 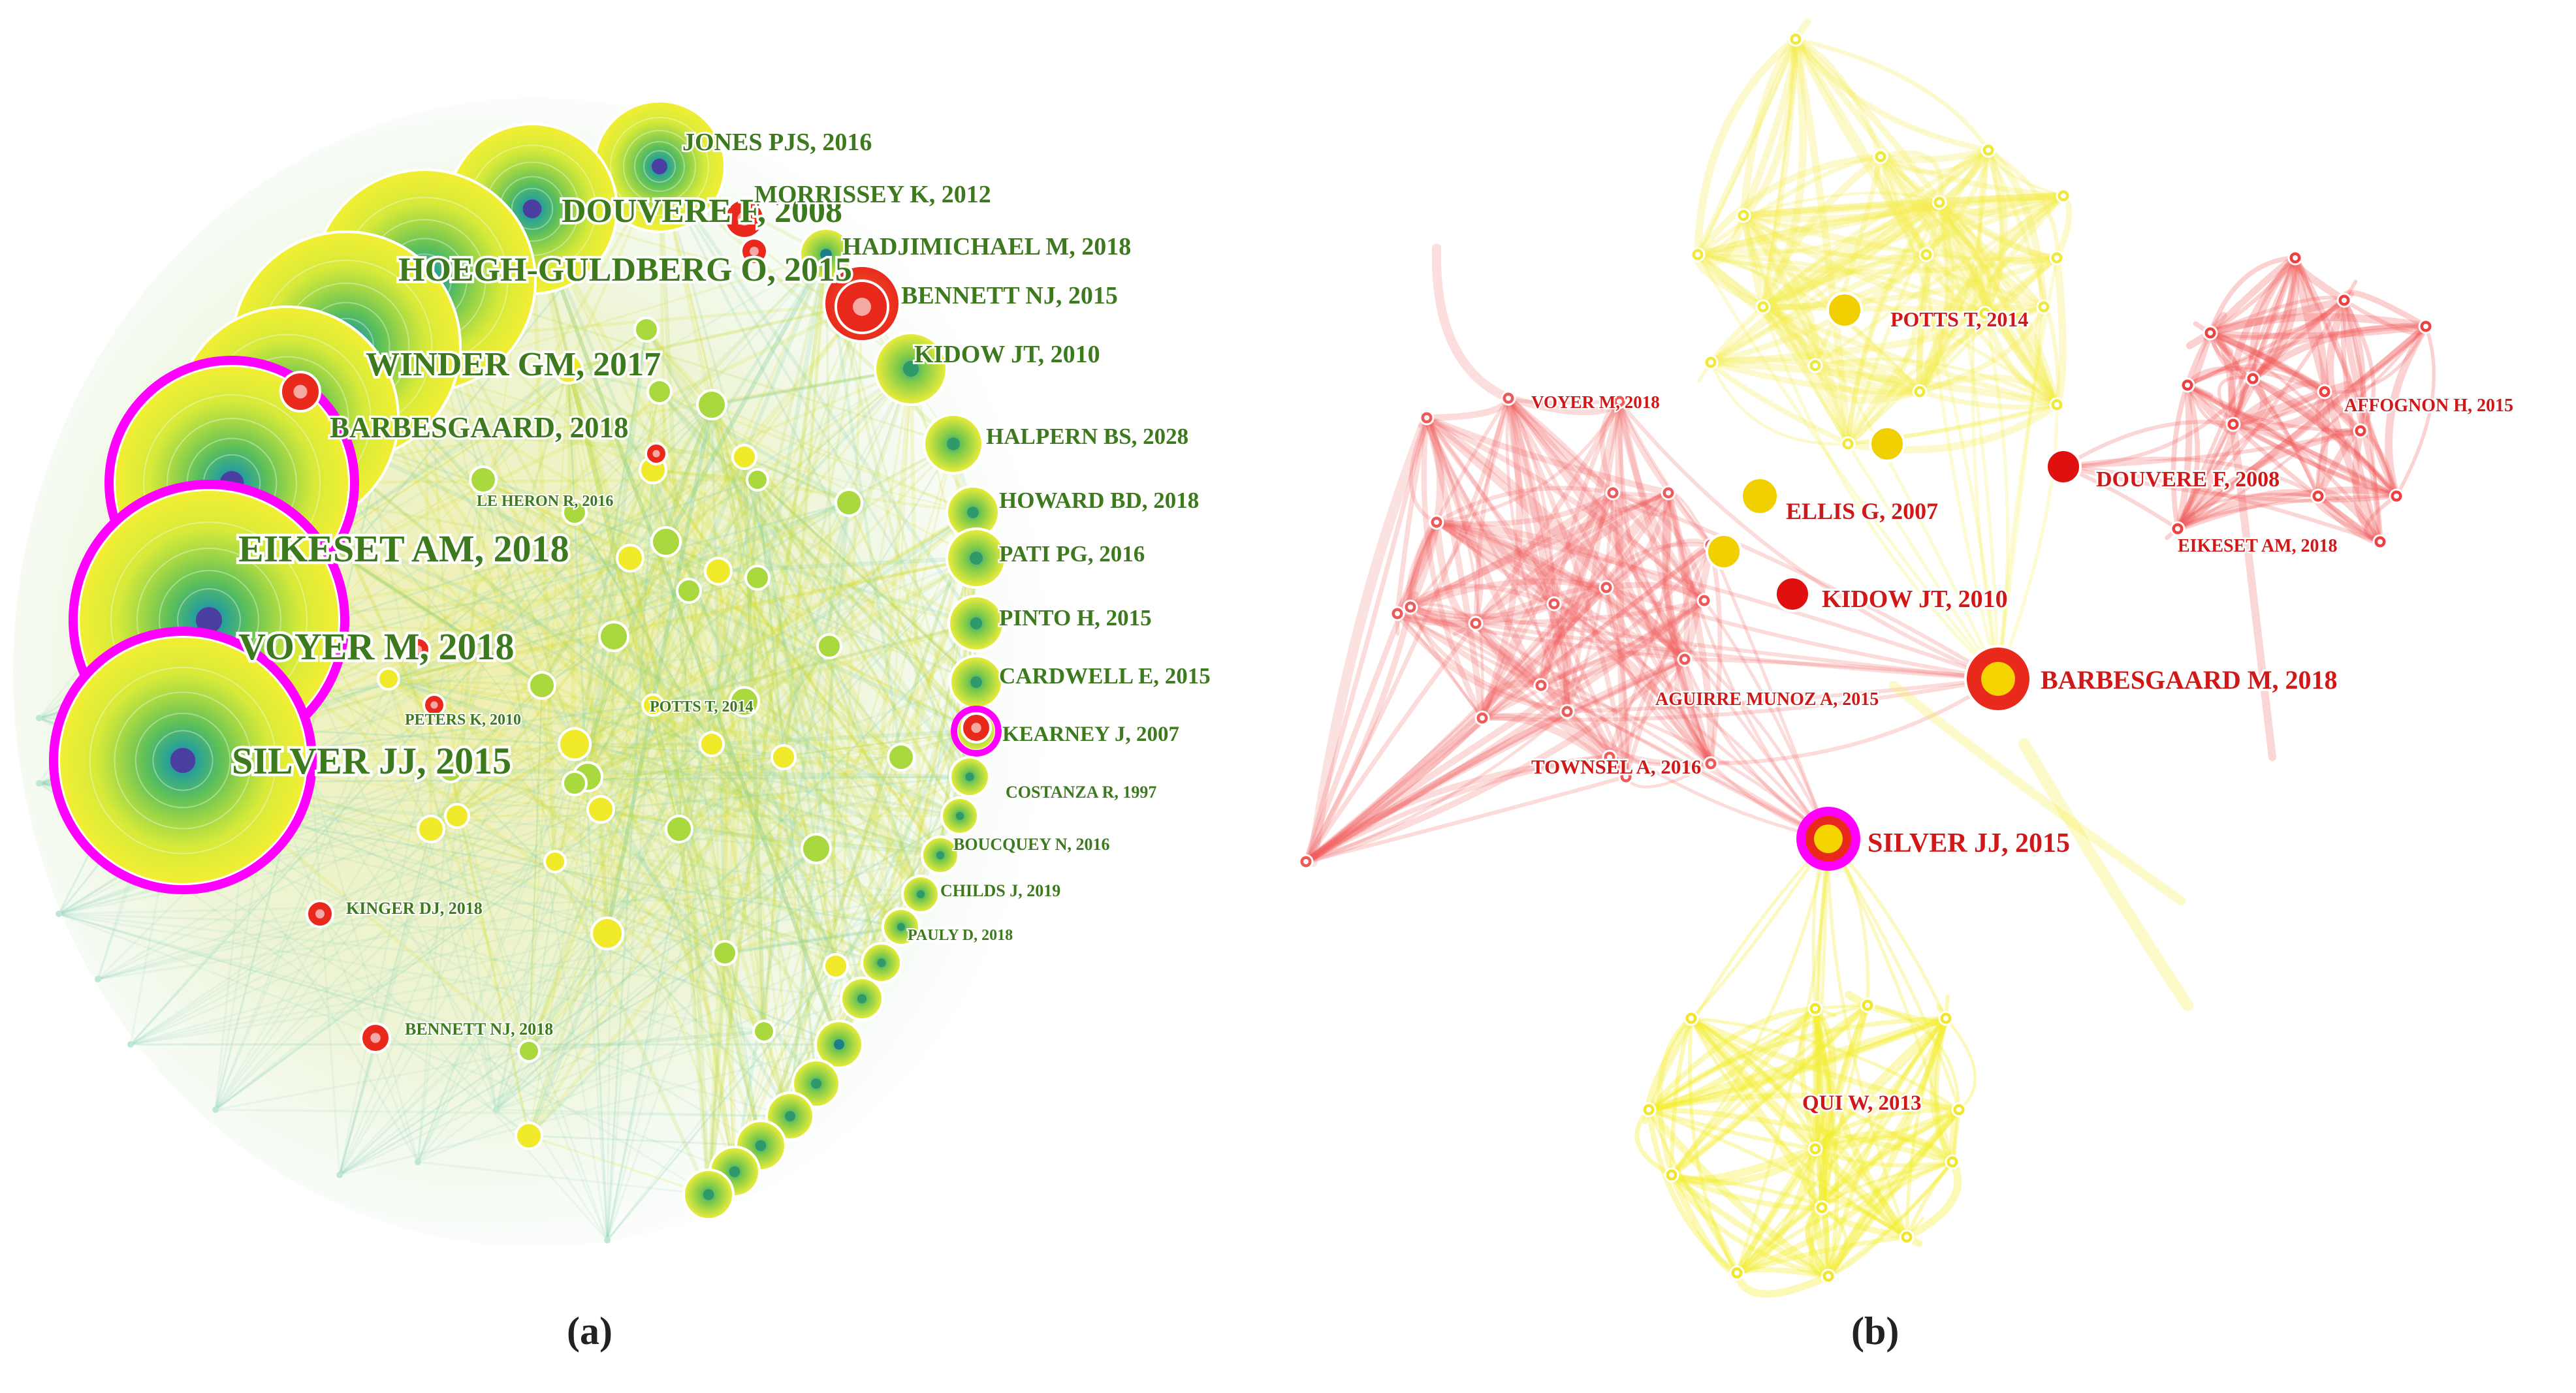 I want to click on node-label: BOUCQUEY N, 2016, so click(x=1032, y=844).